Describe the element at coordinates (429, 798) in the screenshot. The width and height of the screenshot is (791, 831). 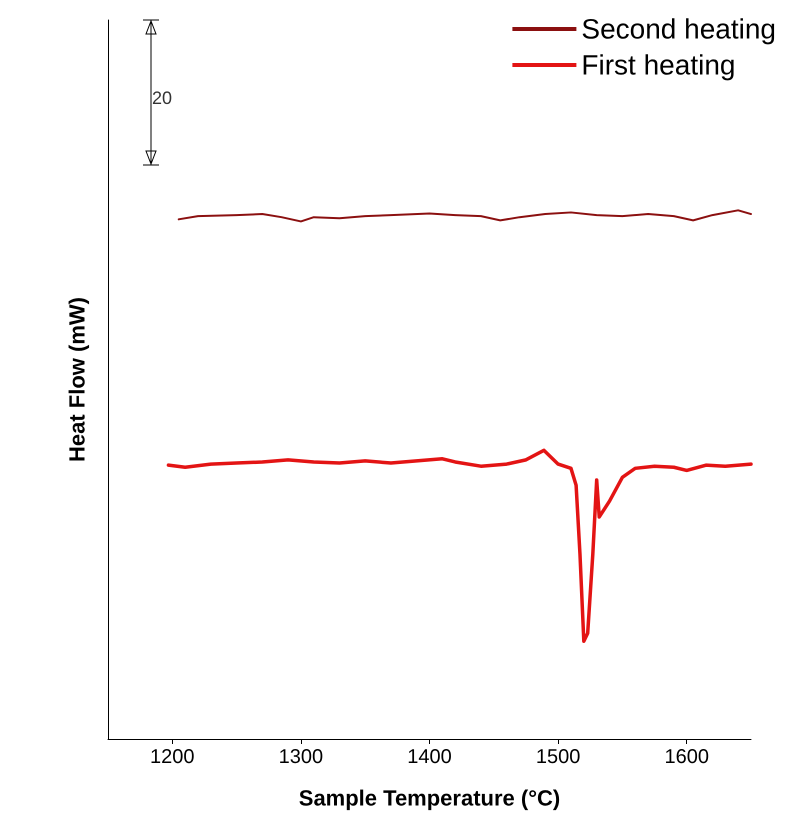
I see `x-axis-title: Sample Temperature (°C)` at that location.